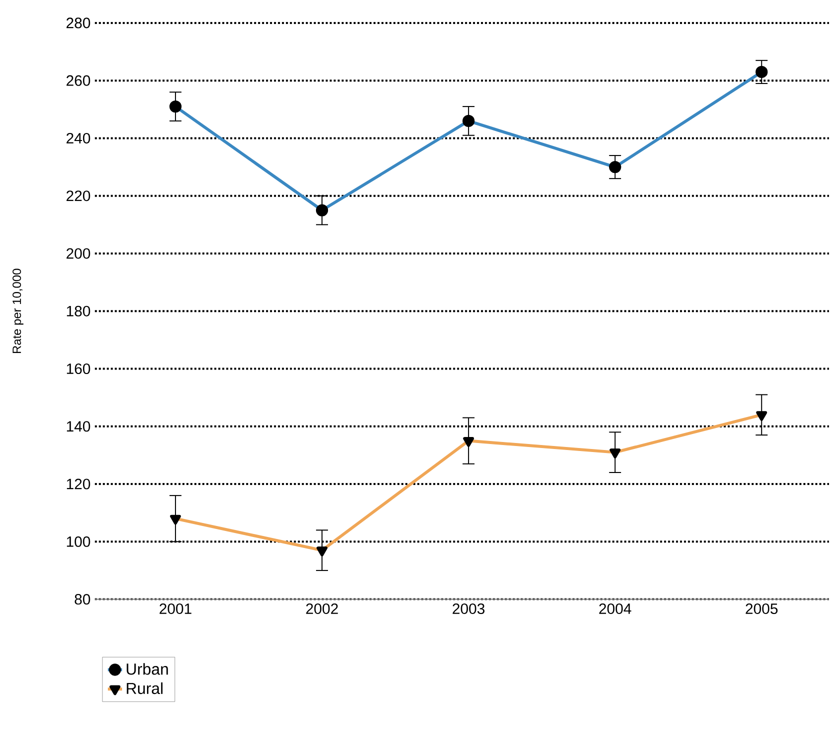 The height and width of the screenshot is (743, 830). I want to click on y-tick-label: 100, so click(78, 541).